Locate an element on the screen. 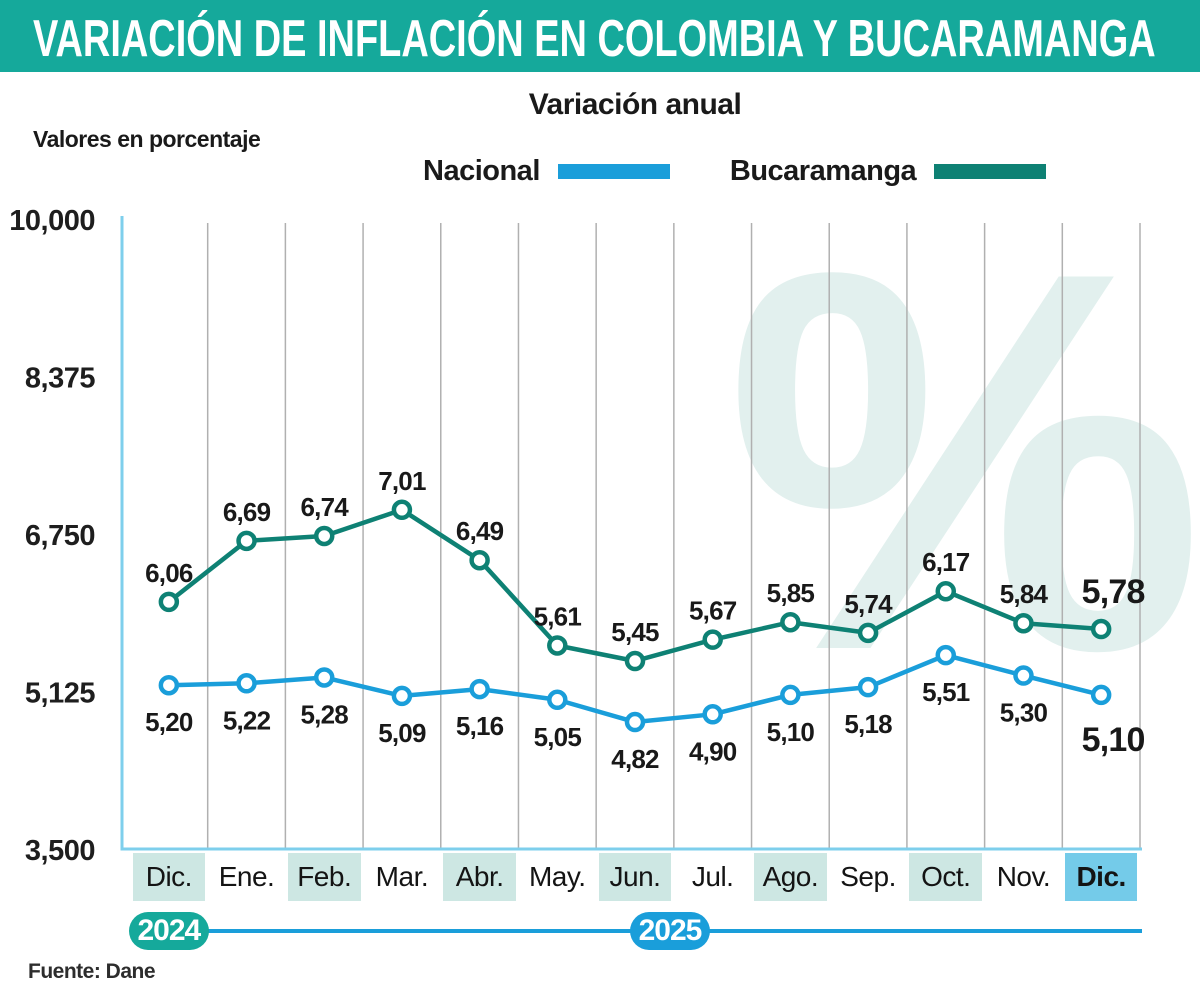 The width and height of the screenshot is (1200, 998). y-axis-tick-label: 10,000 is located at coordinates (52, 221).